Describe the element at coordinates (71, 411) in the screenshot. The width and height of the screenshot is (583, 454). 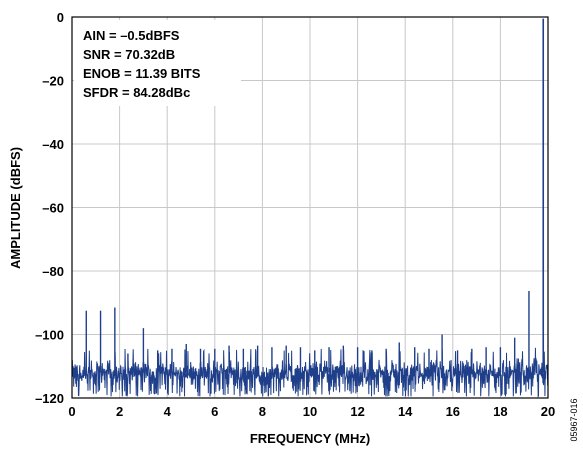
I see `x-tick-label: 0` at that location.